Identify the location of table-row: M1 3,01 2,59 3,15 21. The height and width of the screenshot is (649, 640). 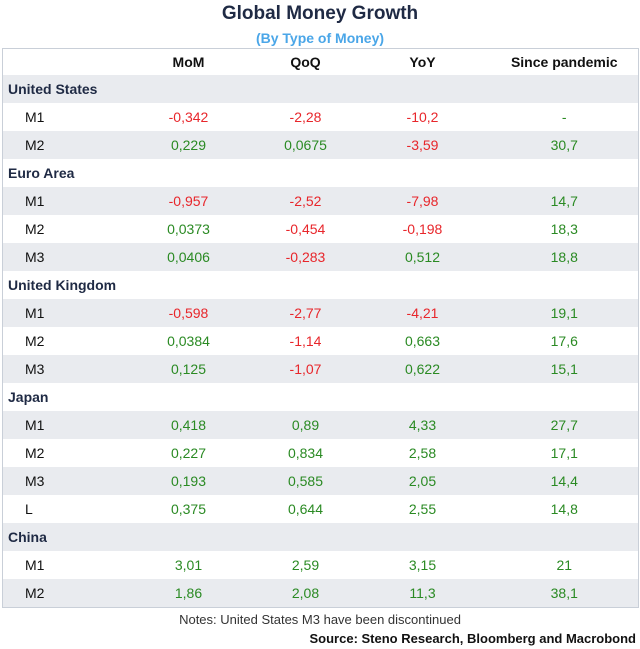
(321, 565).